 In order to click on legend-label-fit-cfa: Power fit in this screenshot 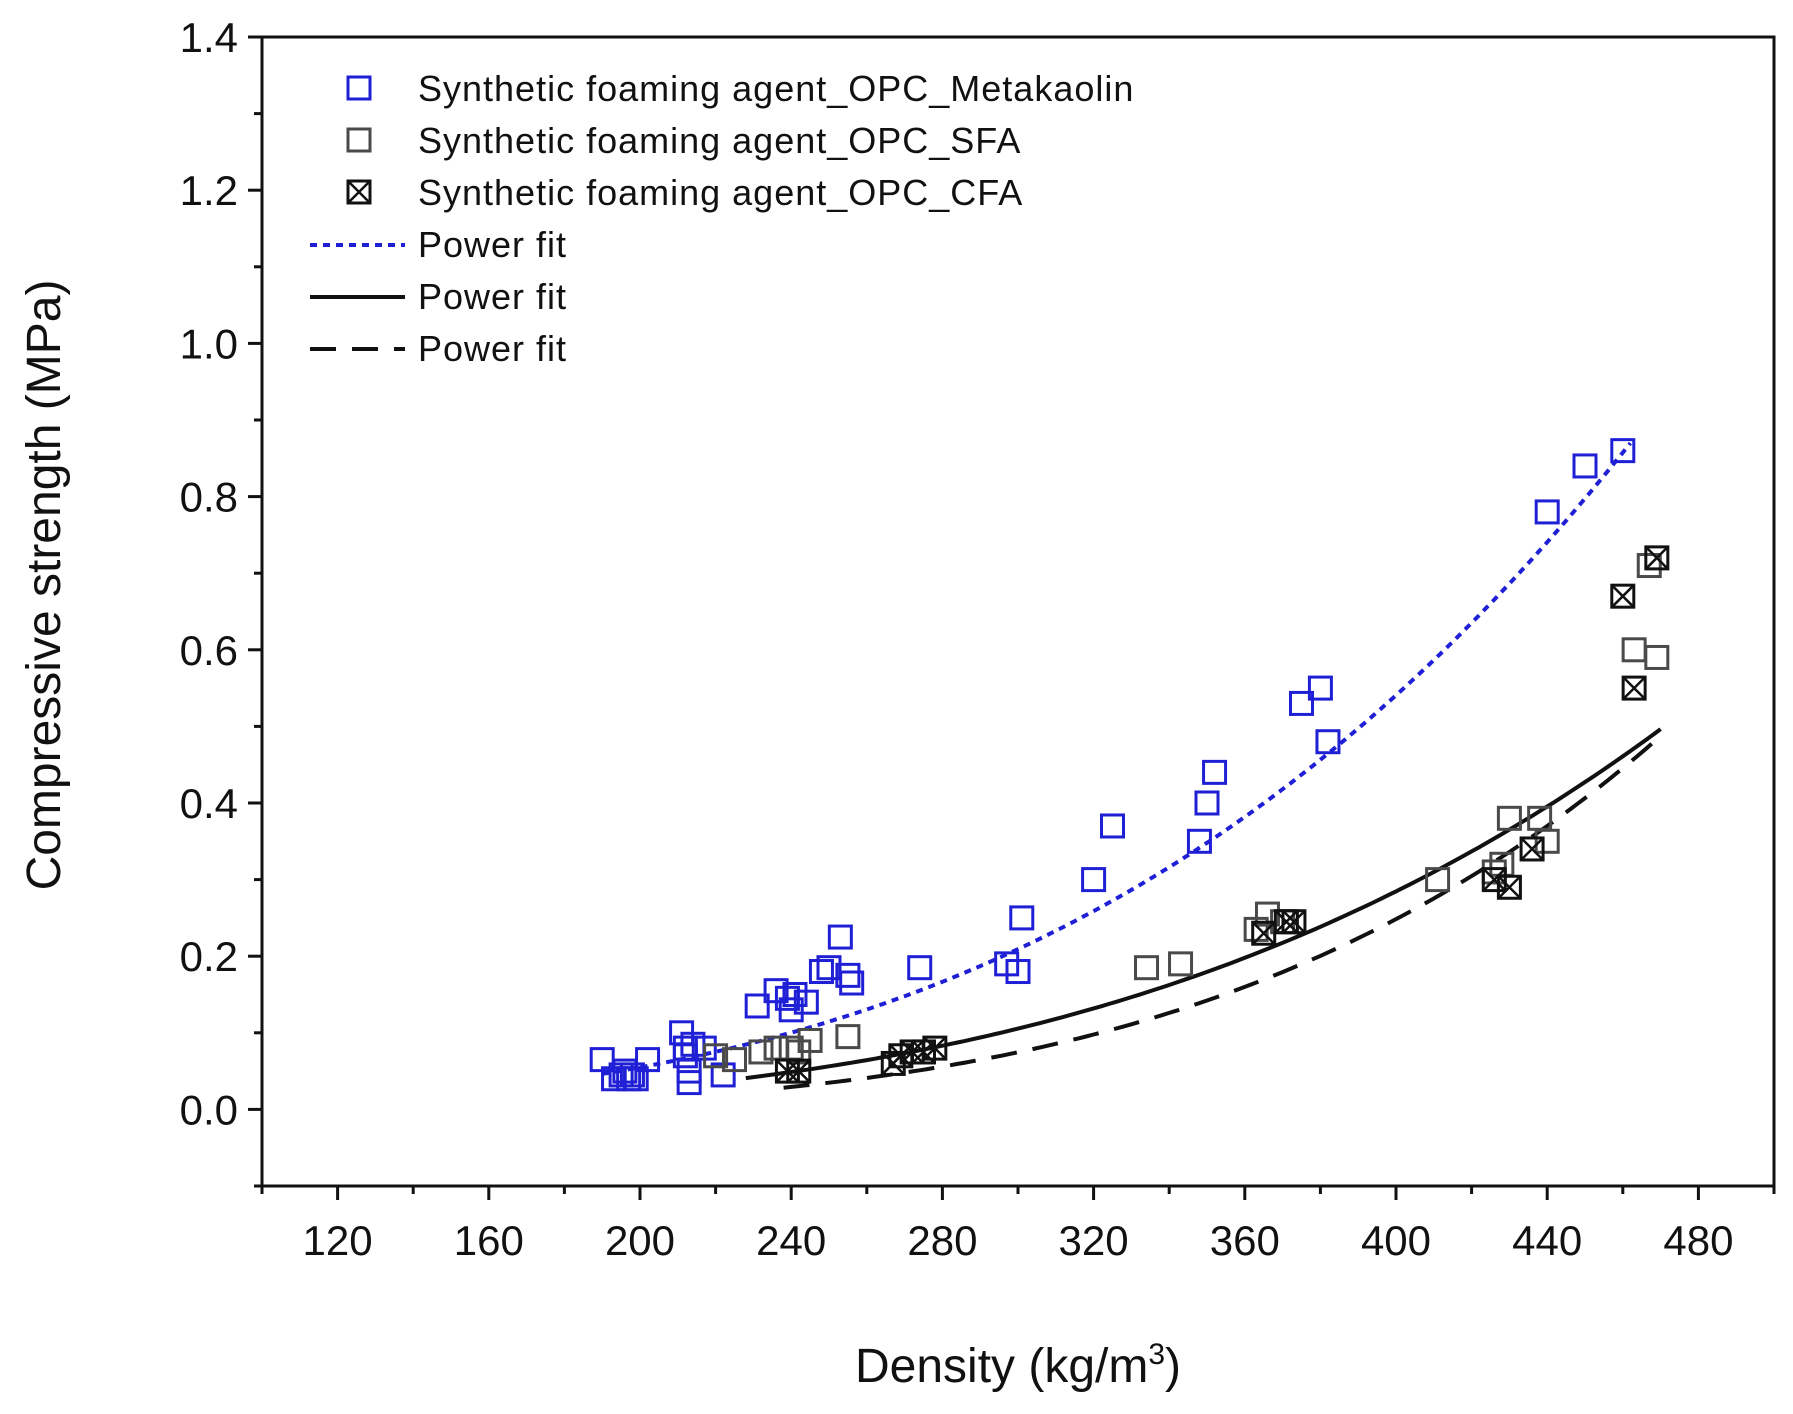, I will do `click(492, 348)`.